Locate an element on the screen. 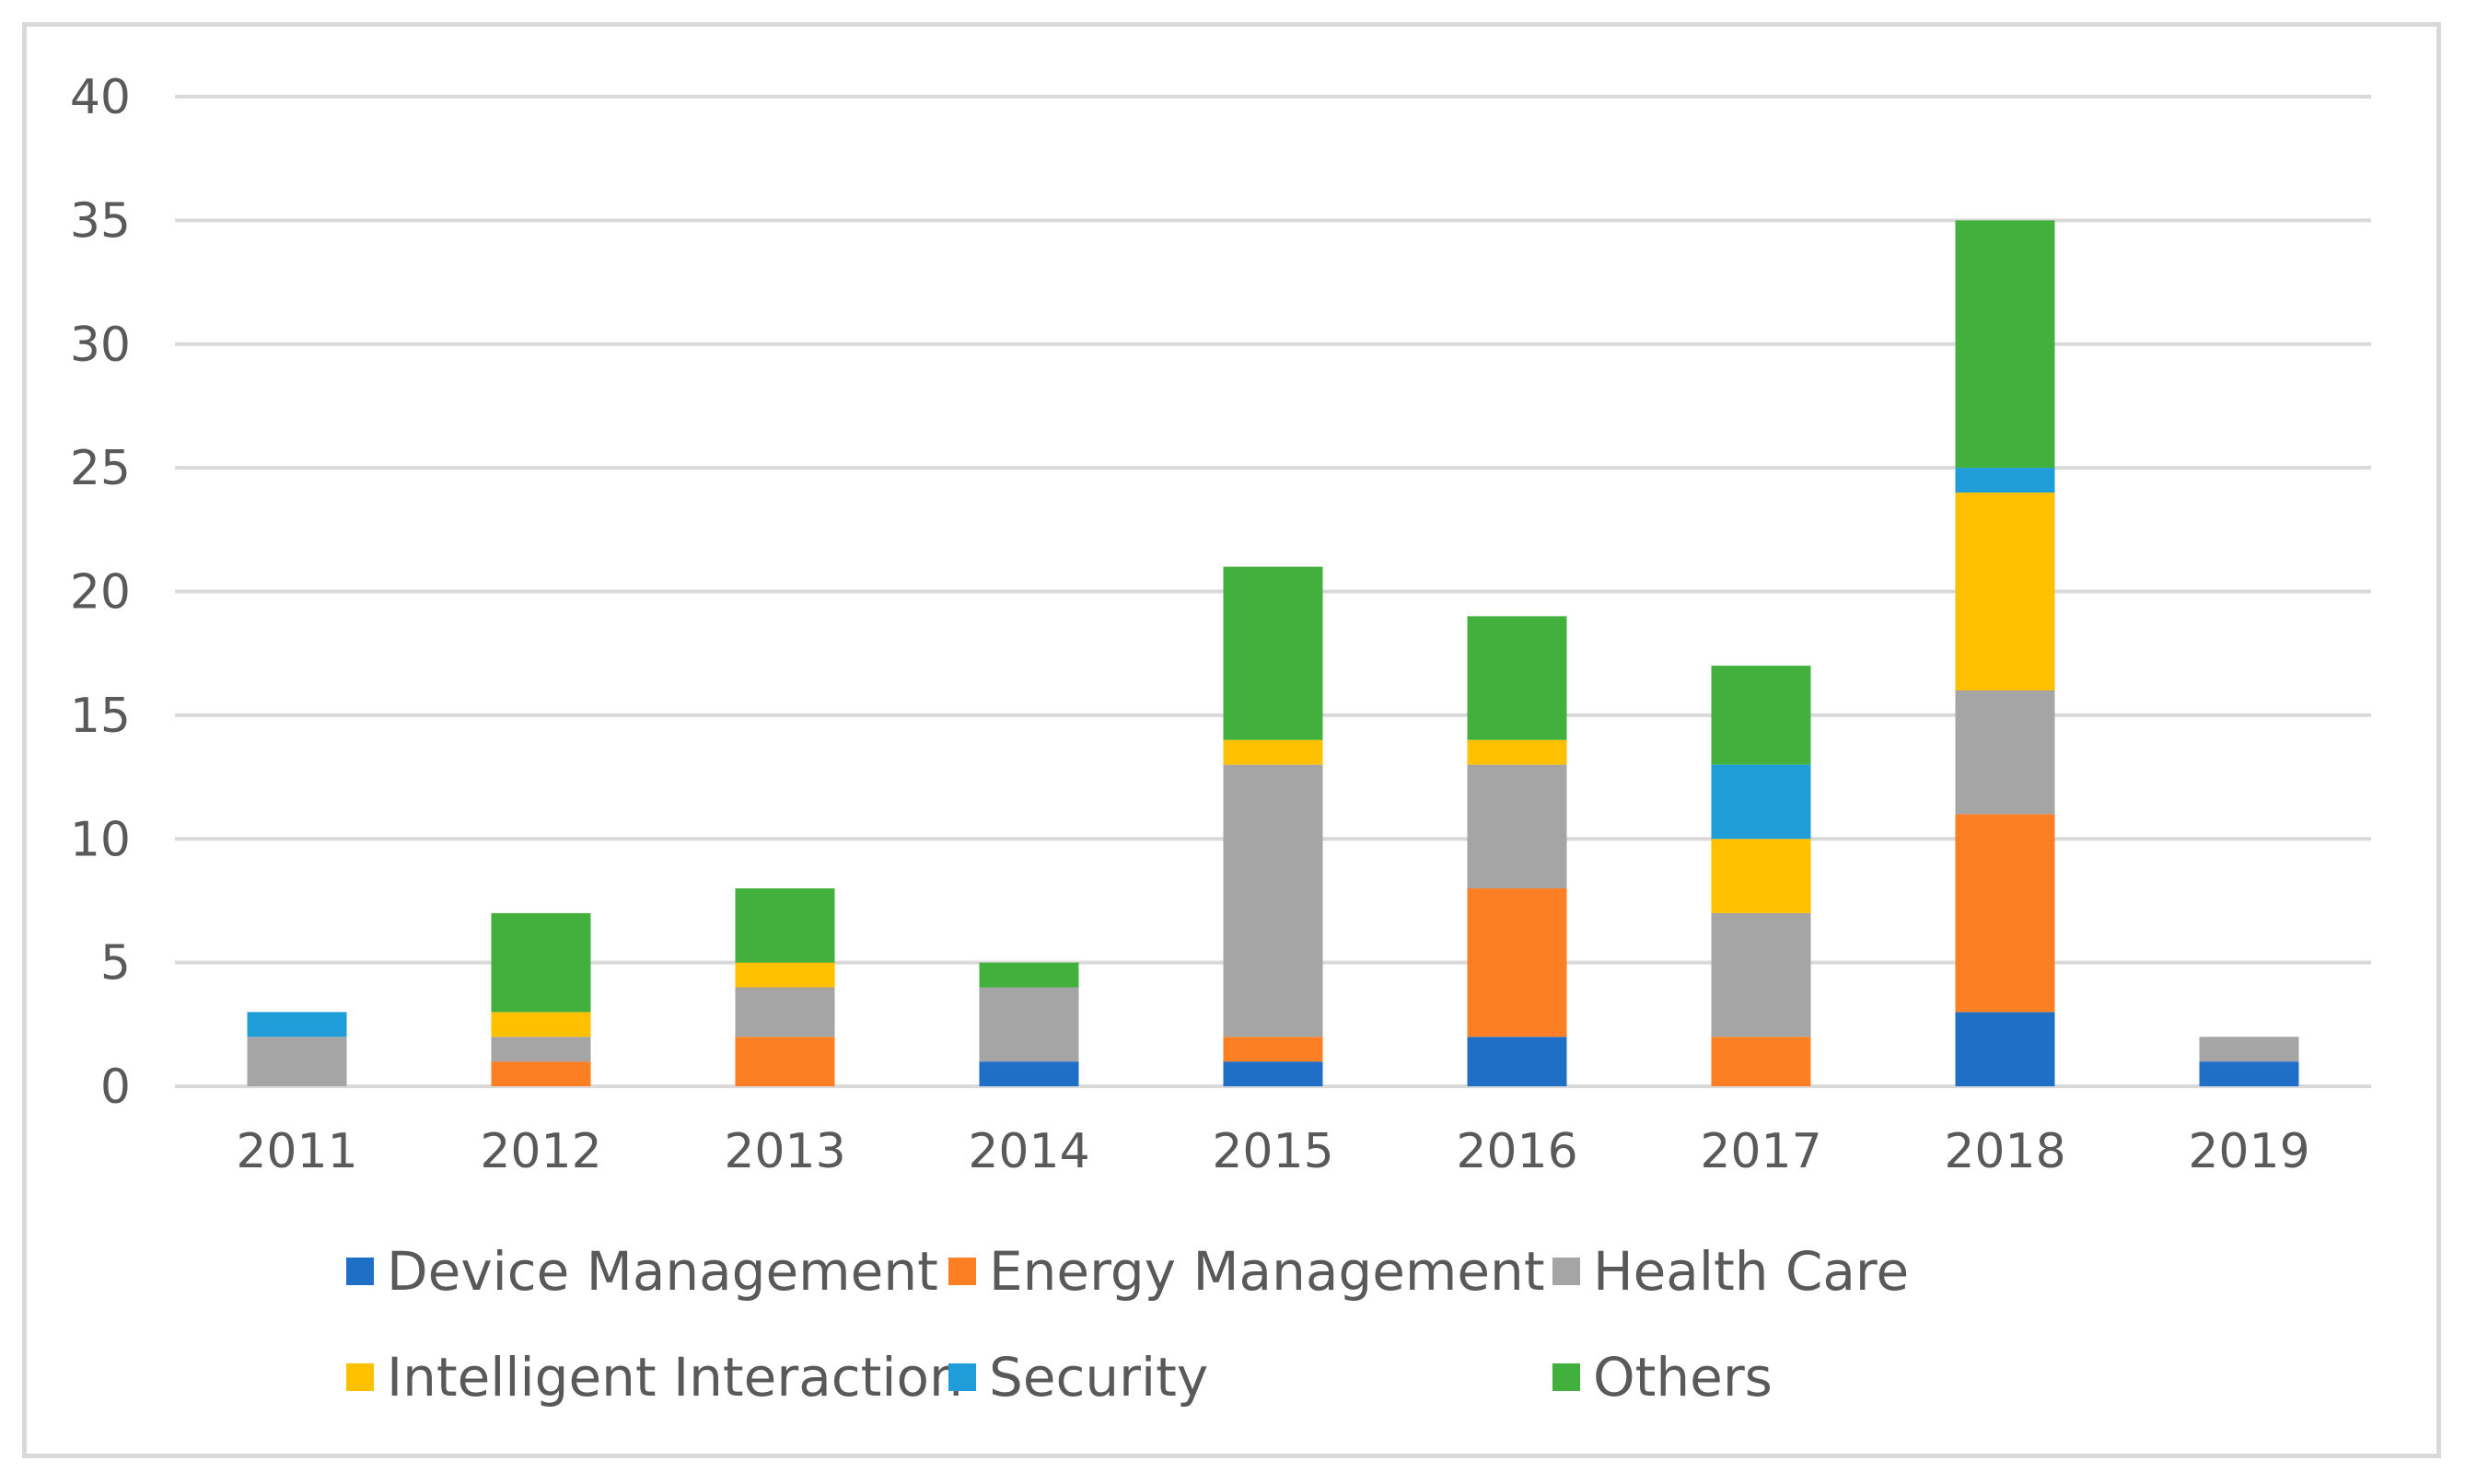  y-tick-label-35: 35 is located at coordinates (100, 221).